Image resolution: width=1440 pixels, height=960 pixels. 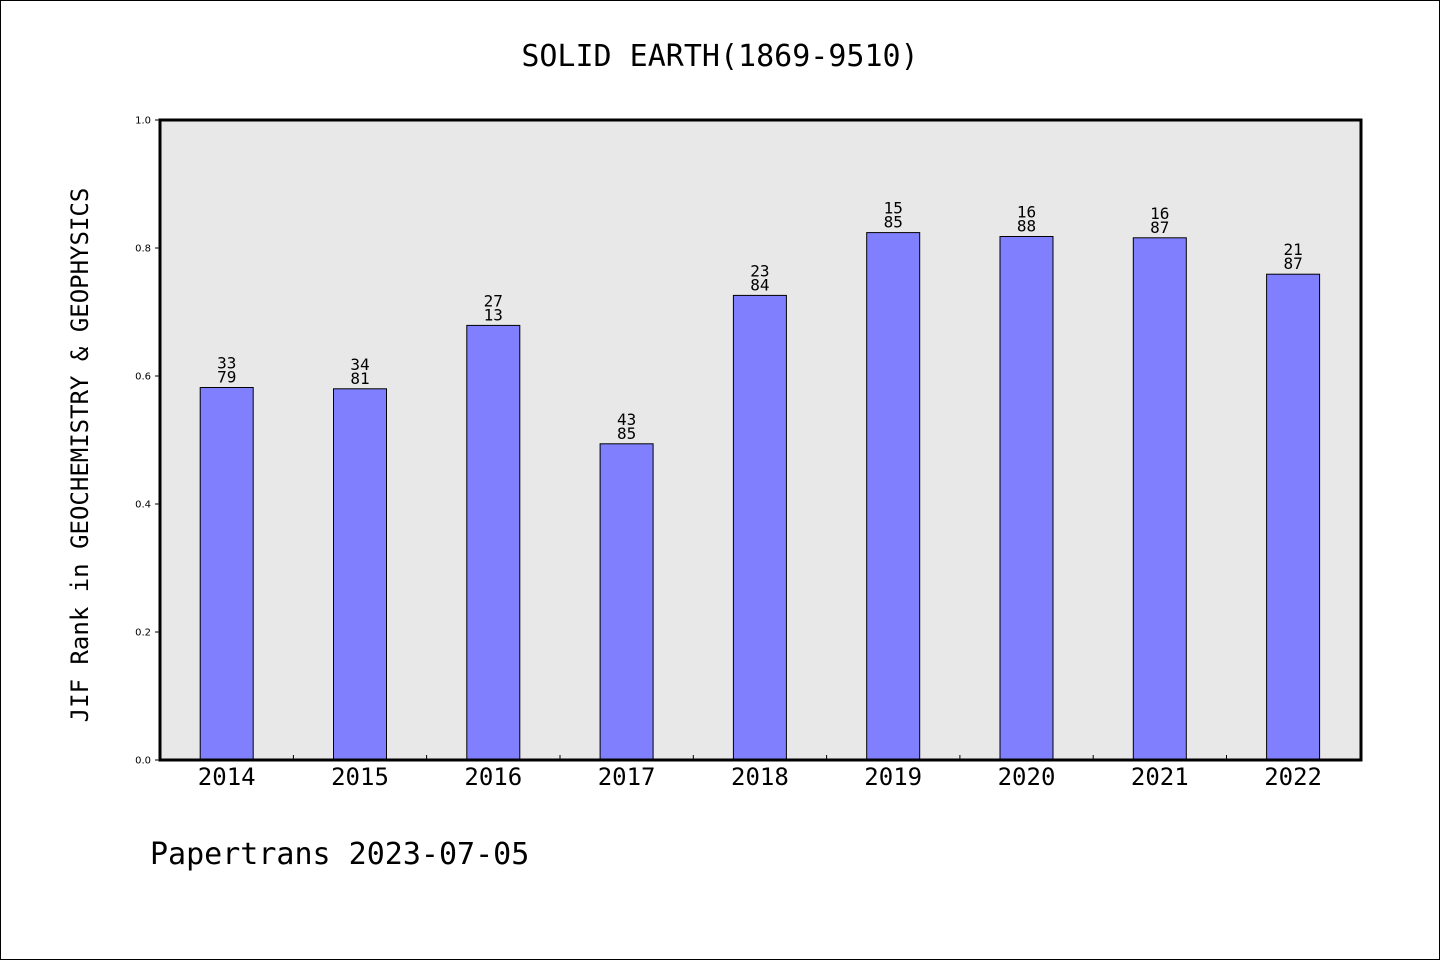 What do you see at coordinates (147, 441) in the screenshot?
I see `y-axis-ticks: 0.0 0.2 0.4 0.6 0.8 1.0` at bounding box center [147, 441].